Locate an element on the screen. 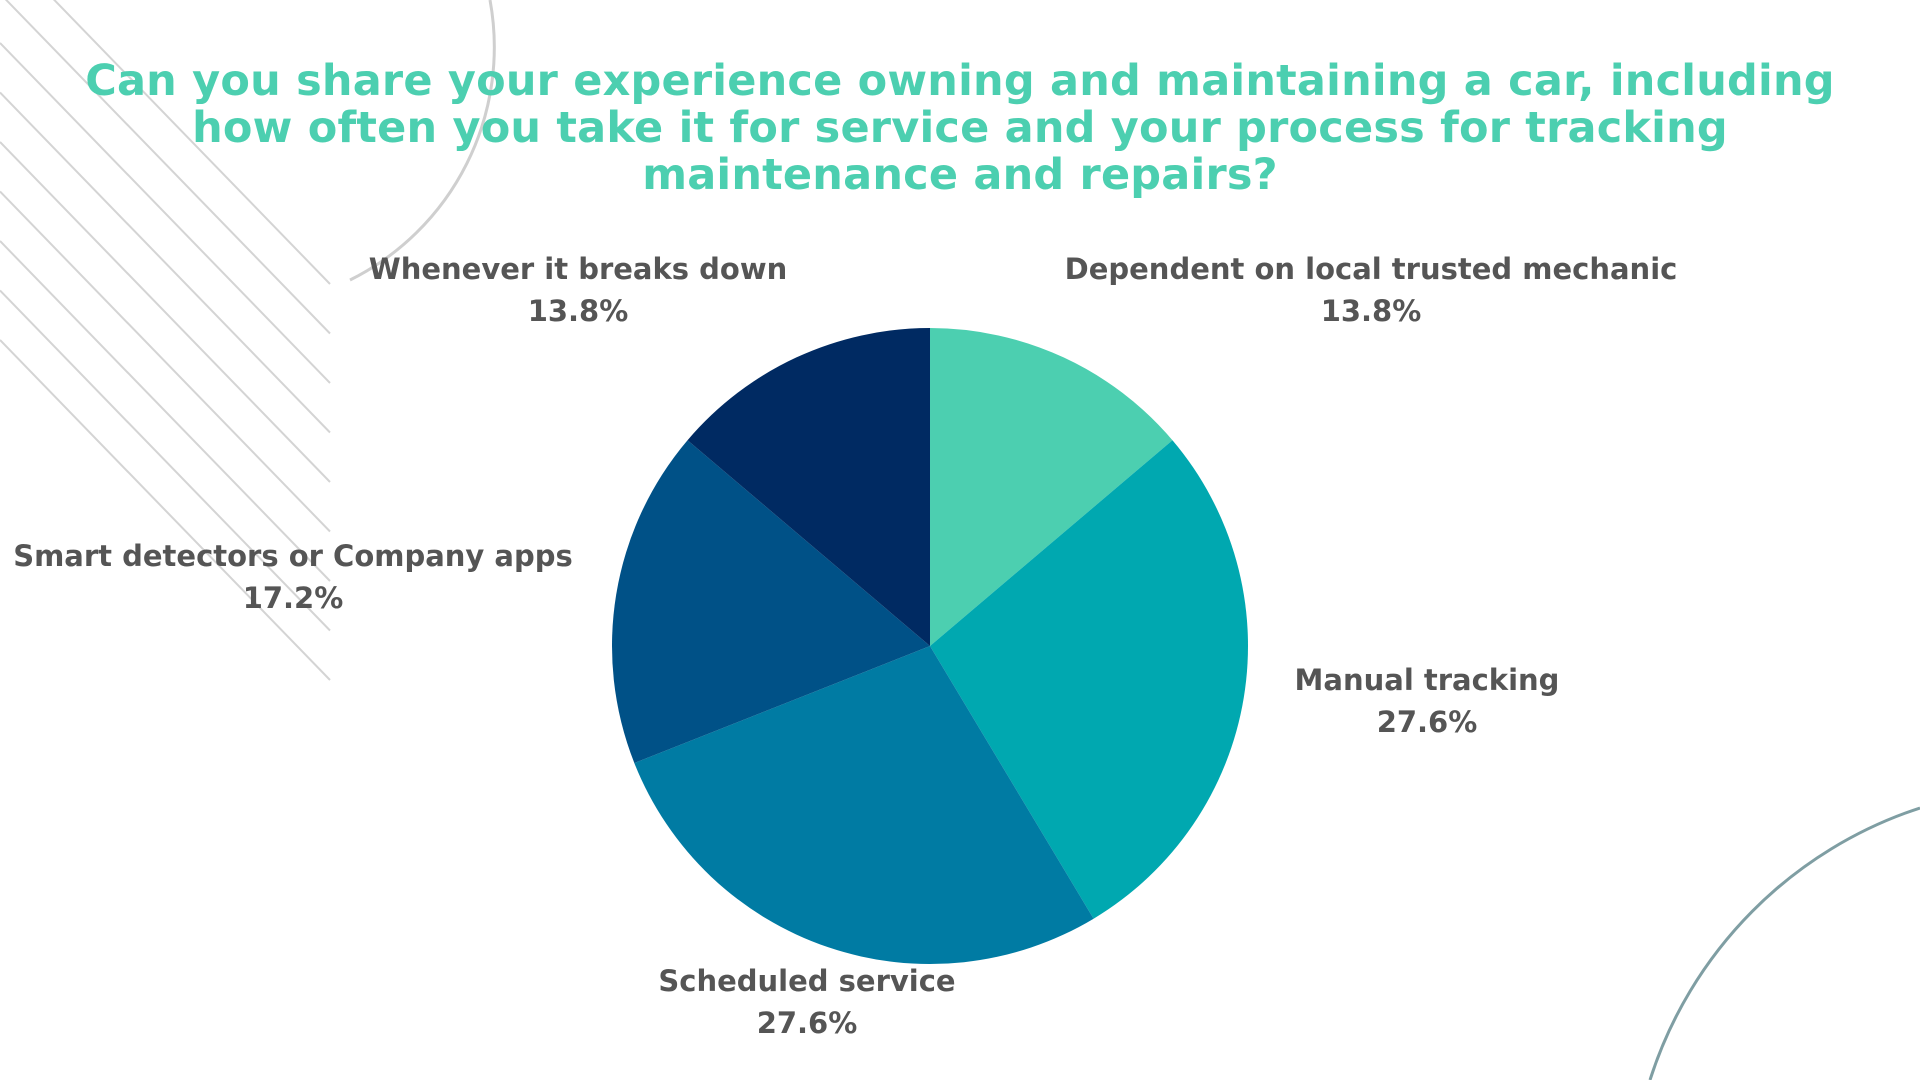  slice-category-label: Whenever it breaks down is located at coordinates (578, 269).